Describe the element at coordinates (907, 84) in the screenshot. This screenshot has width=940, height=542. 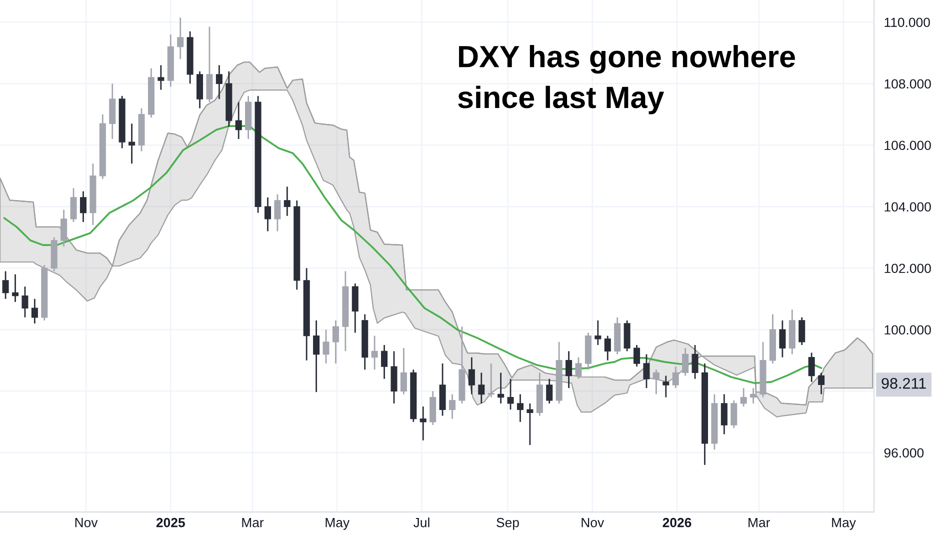
I see `y-tick-label: 108.000` at that location.